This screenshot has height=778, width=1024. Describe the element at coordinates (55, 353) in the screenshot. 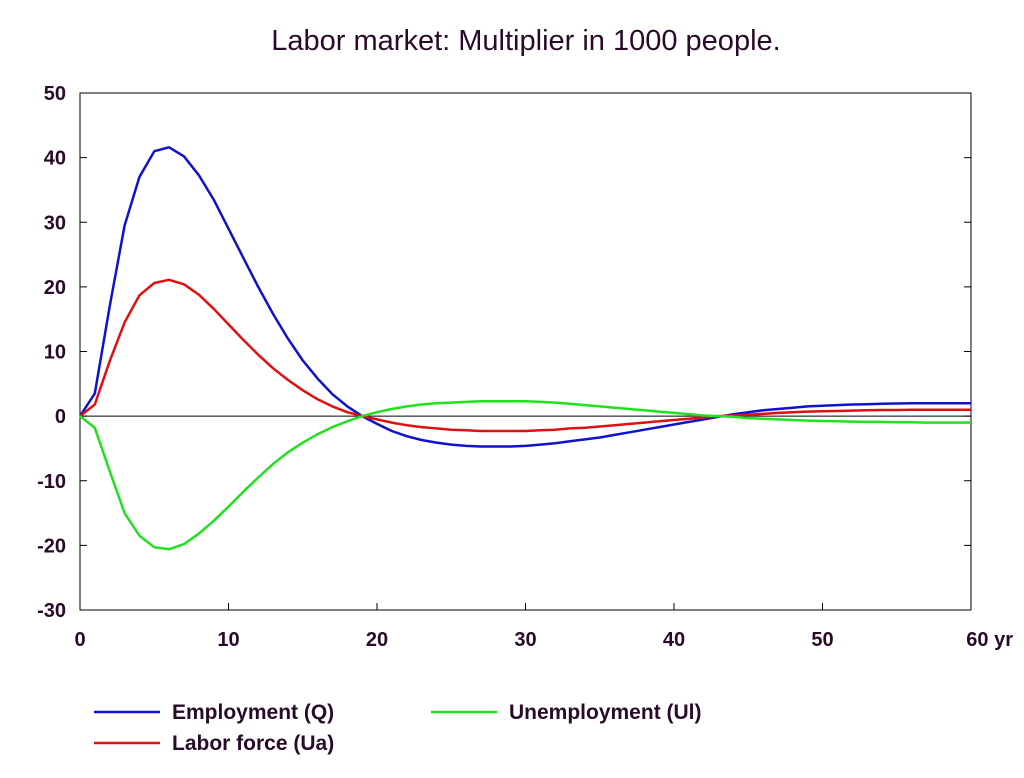

I see `y-tick-label: 10` at that location.